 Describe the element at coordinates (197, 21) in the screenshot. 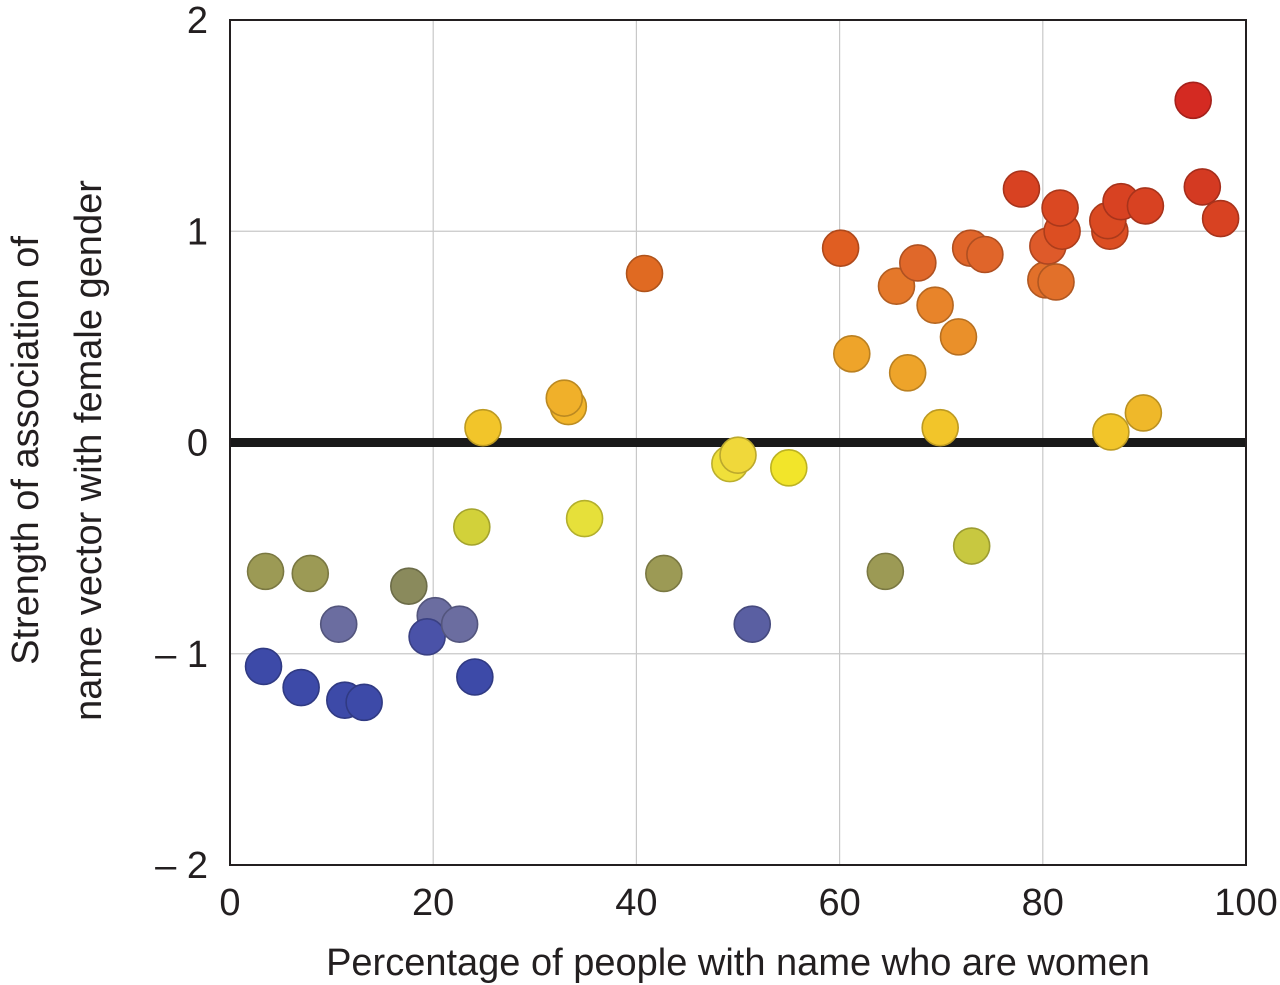

I see `y-tick-label: 2` at that location.